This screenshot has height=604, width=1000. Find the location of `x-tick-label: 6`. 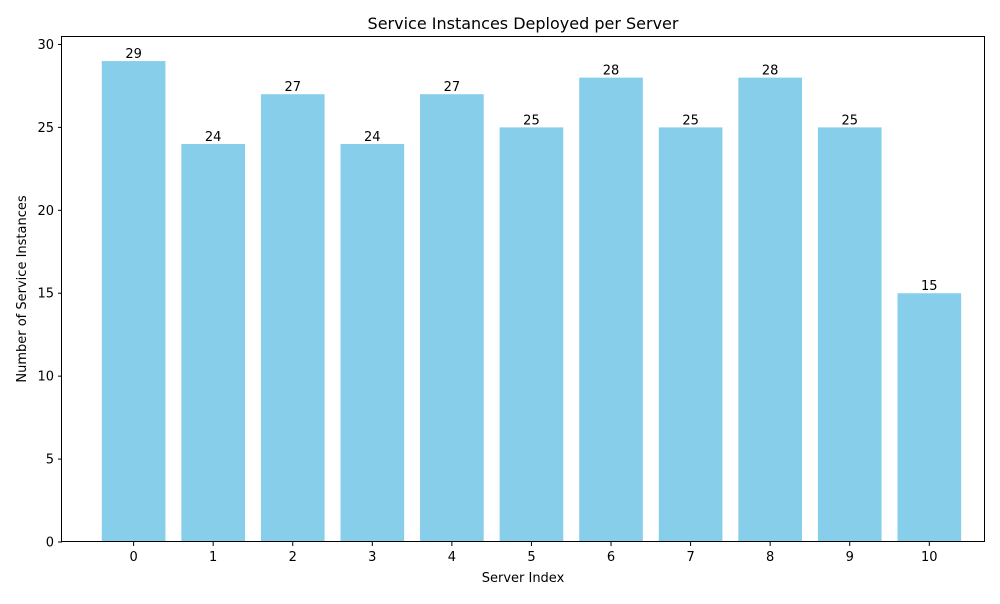

x-tick-label: 6 is located at coordinates (611, 557).